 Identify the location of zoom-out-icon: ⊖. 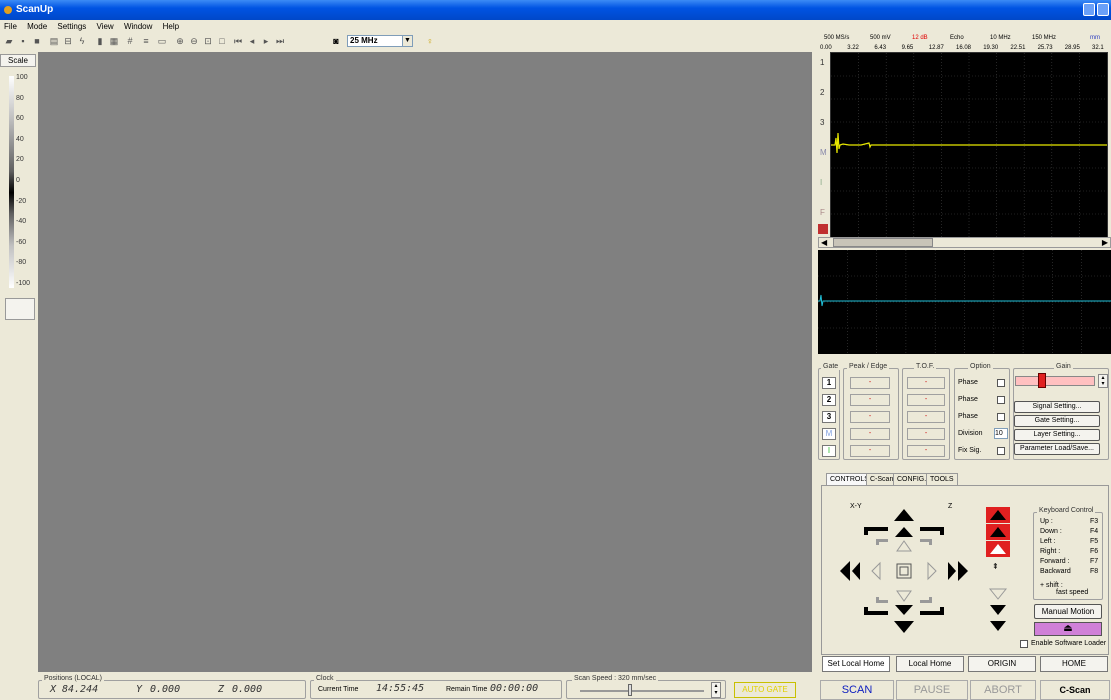
(194, 41).